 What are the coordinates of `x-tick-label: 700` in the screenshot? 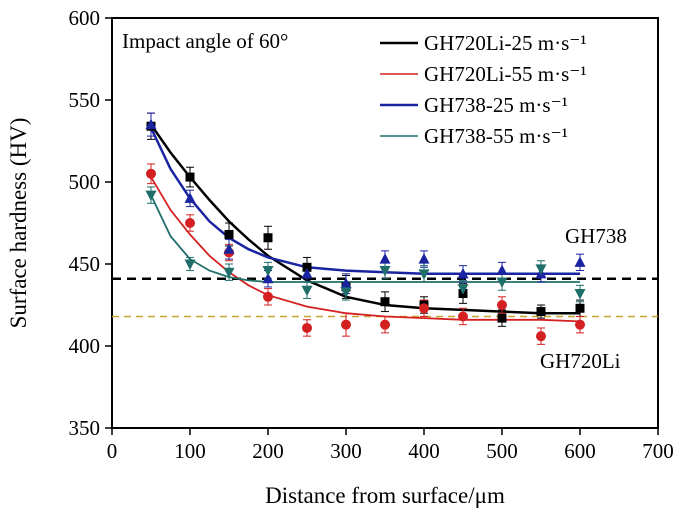 It's located at (658, 451).